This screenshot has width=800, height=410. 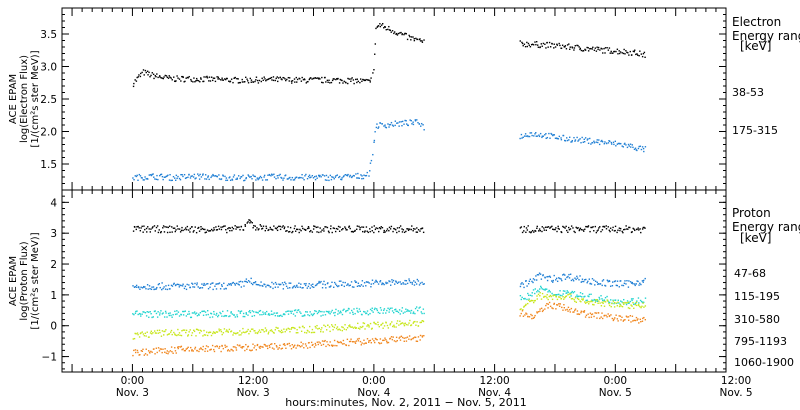 What do you see at coordinates (389, 329) in the screenshot?
I see `series-1060-1900` at bounding box center [389, 329].